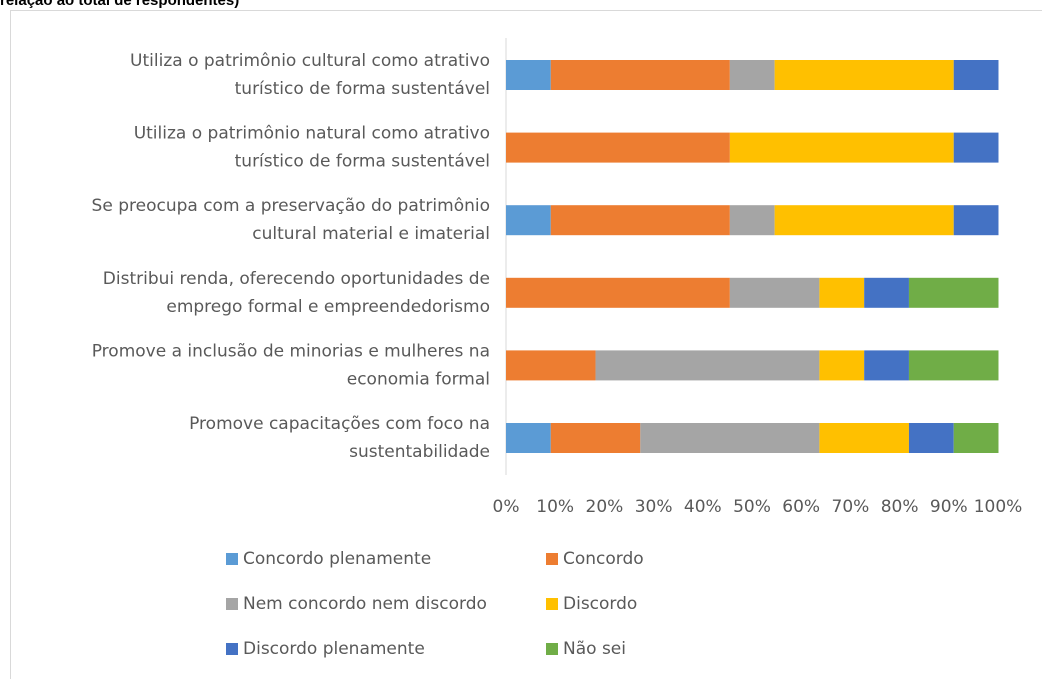 This screenshot has width=1042, height=679. I want to click on legend-label: Discordo, so click(600, 604).